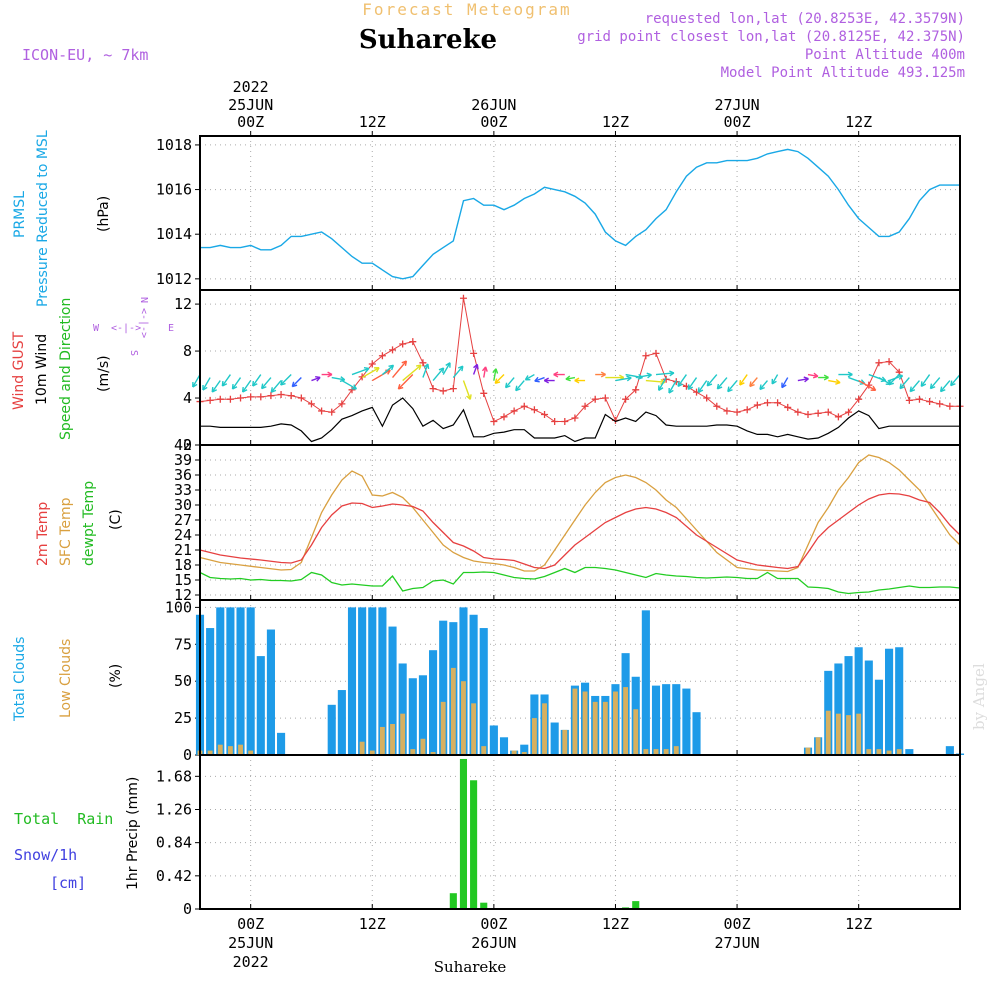 The height and width of the screenshot is (1000, 1000). What do you see at coordinates (174, 776) in the screenshot?
I see `y-tick-label: 1.68` at bounding box center [174, 776].